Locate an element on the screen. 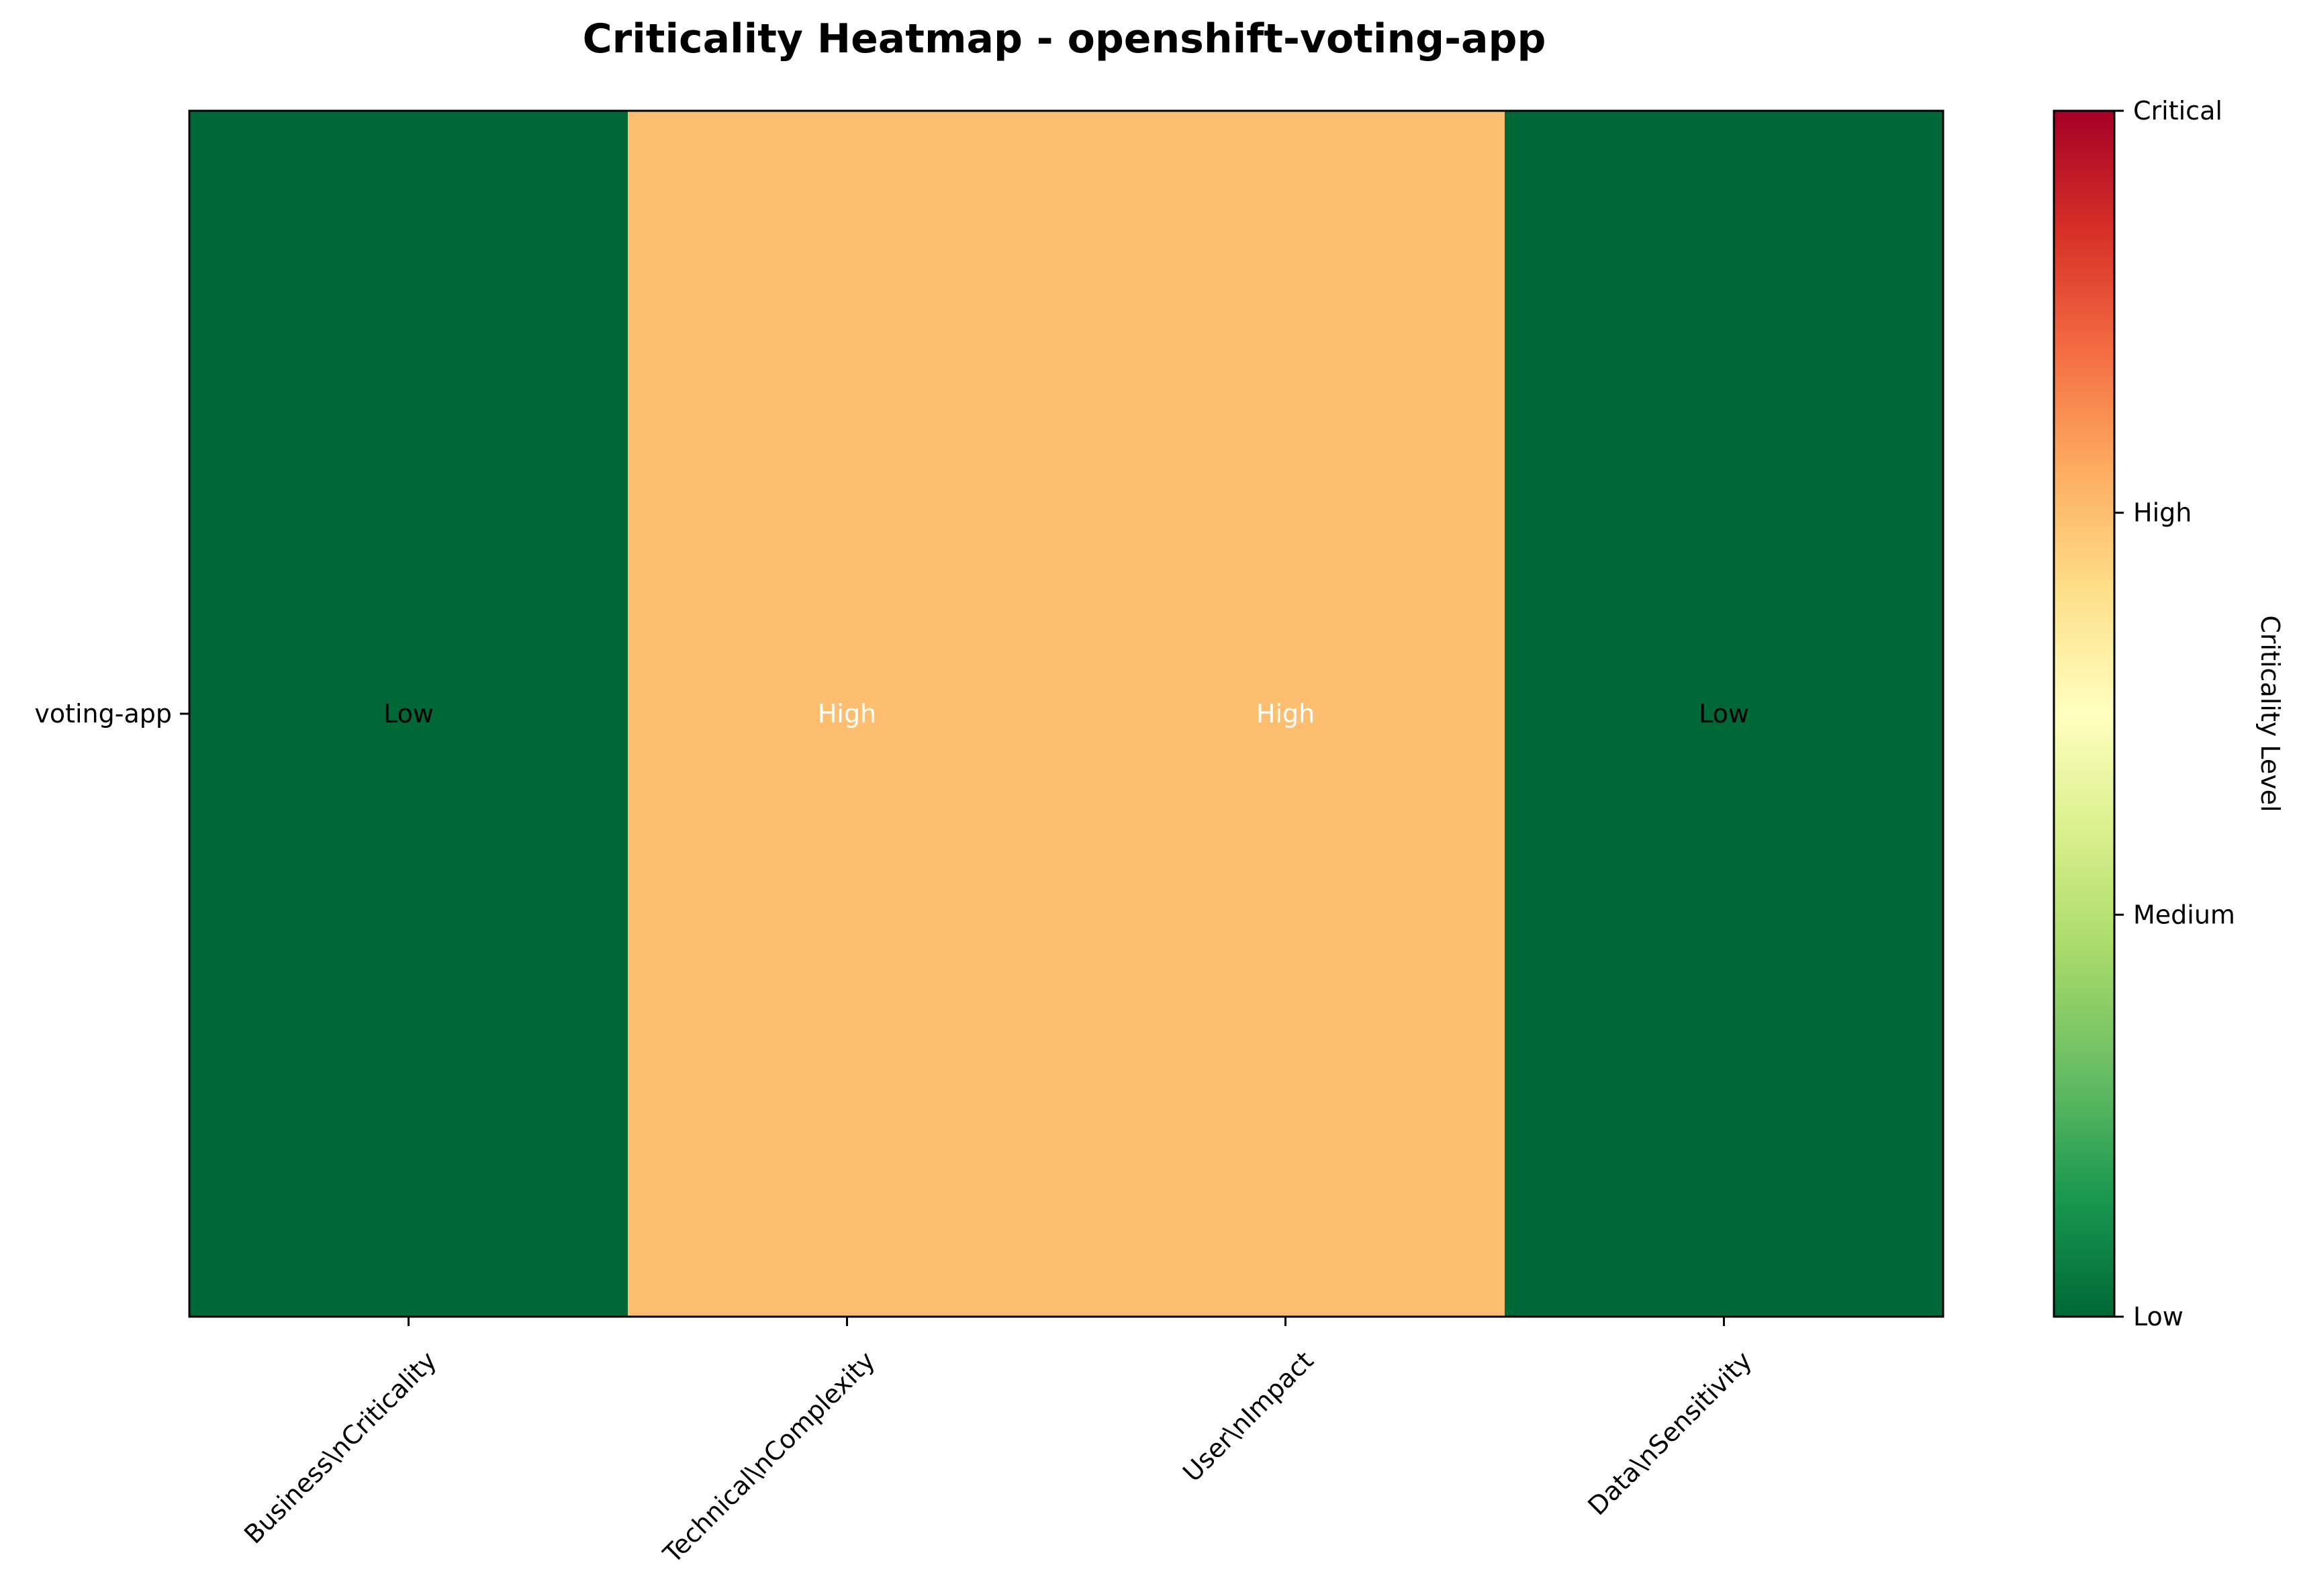 This screenshot has width=2299, height=1596. colorbar-tick-label: Low is located at coordinates (2158, 1317).